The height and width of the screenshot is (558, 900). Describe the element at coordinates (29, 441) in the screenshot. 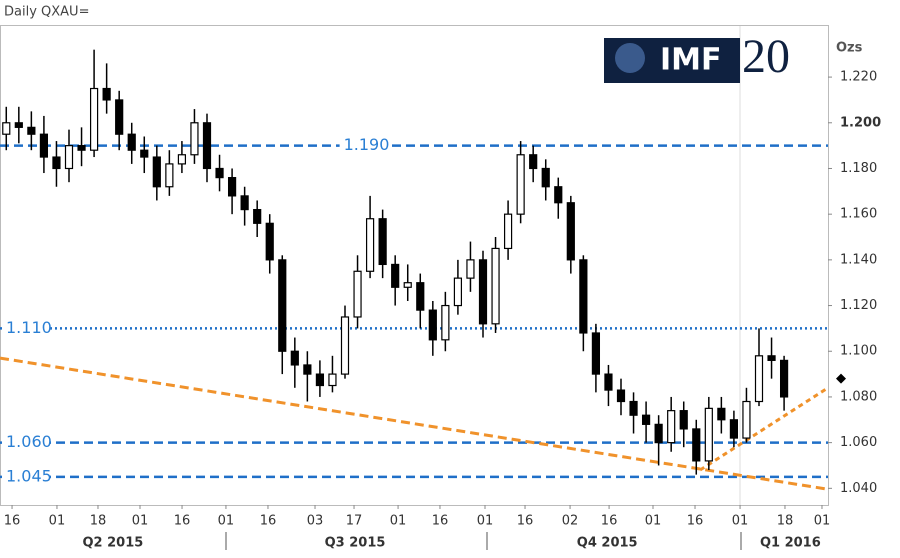

I see `level-label: 1.060` at that location.